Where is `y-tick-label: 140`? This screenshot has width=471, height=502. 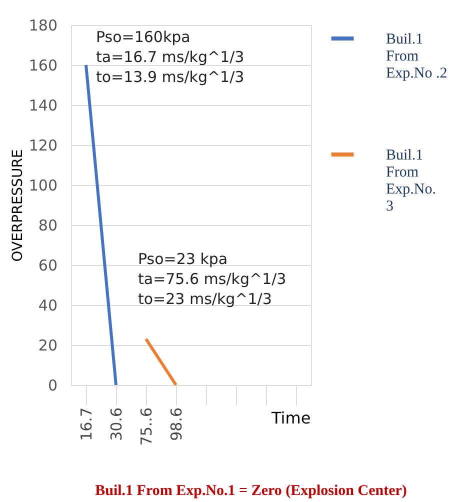 y-tick-label: 140 is located at coordinates (43, 105).